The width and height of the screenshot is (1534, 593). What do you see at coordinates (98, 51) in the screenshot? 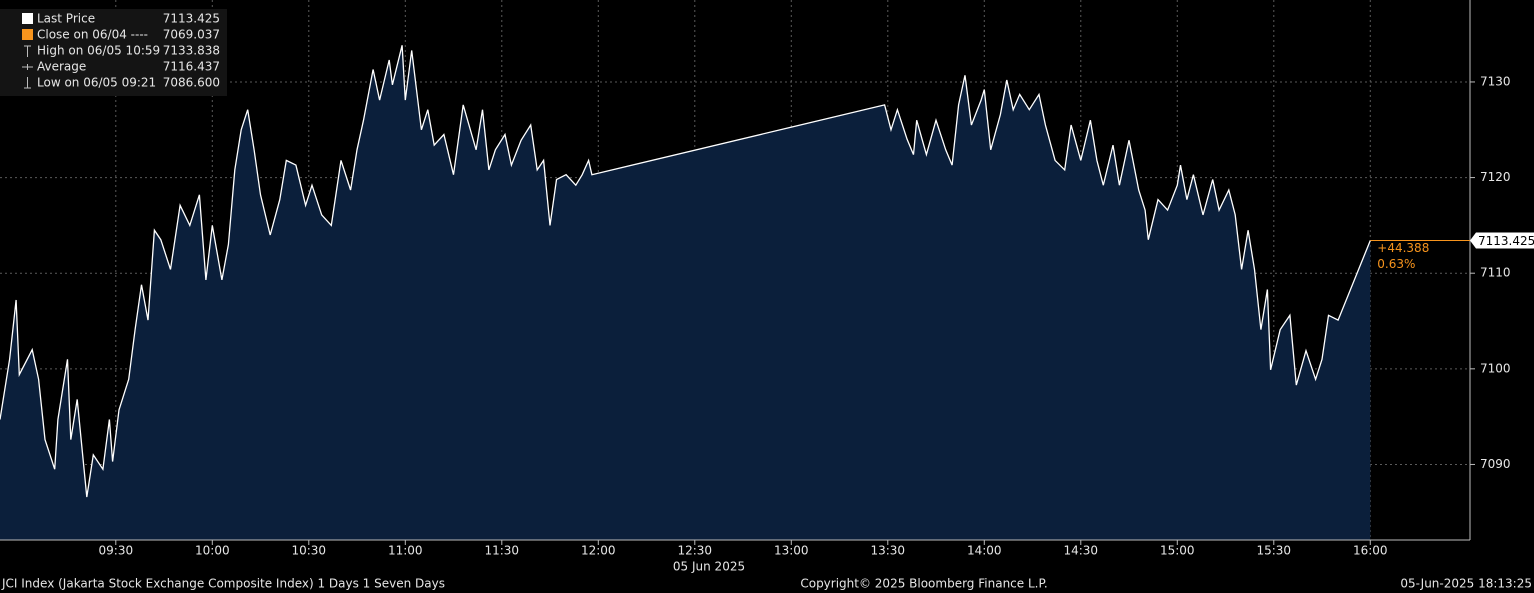
I see `legend-label: High on 06/05 10:59` at bounding box center [98, 51].